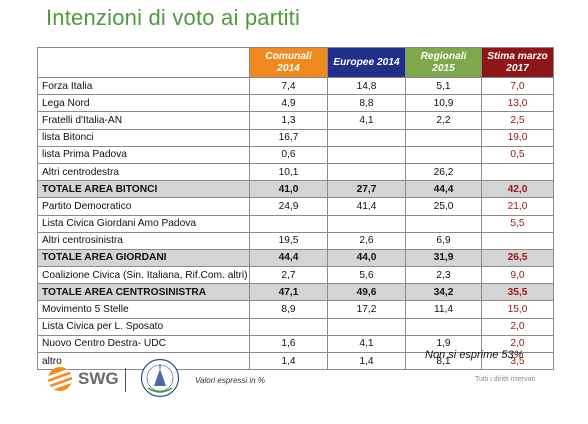  Describe the element at coordinates (505, 379) in the screenshot. I see `rights-note: Tutti i diritti riservati` at that location.